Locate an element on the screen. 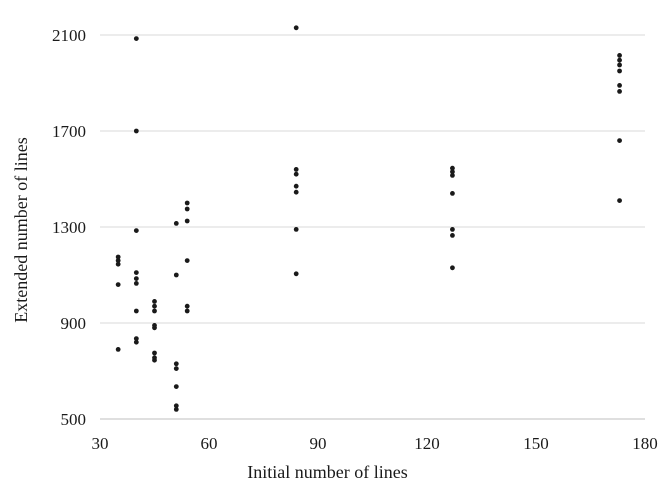  y-tick-label: 1700 is located at coordinates (69, 131).